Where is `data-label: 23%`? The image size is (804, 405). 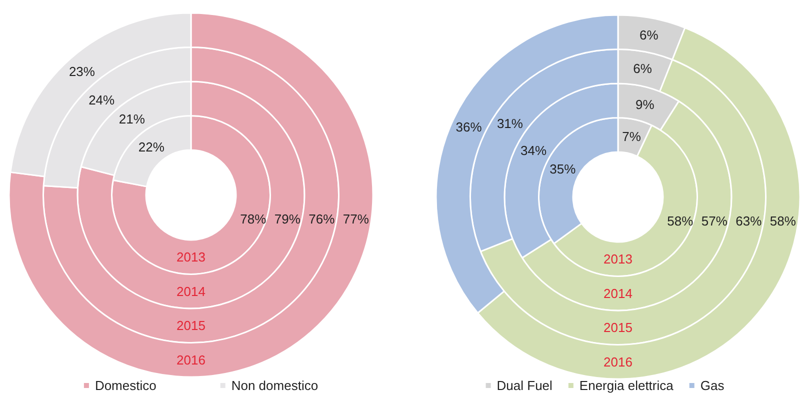
data-label: 23% is located at coordinates (82, 71).